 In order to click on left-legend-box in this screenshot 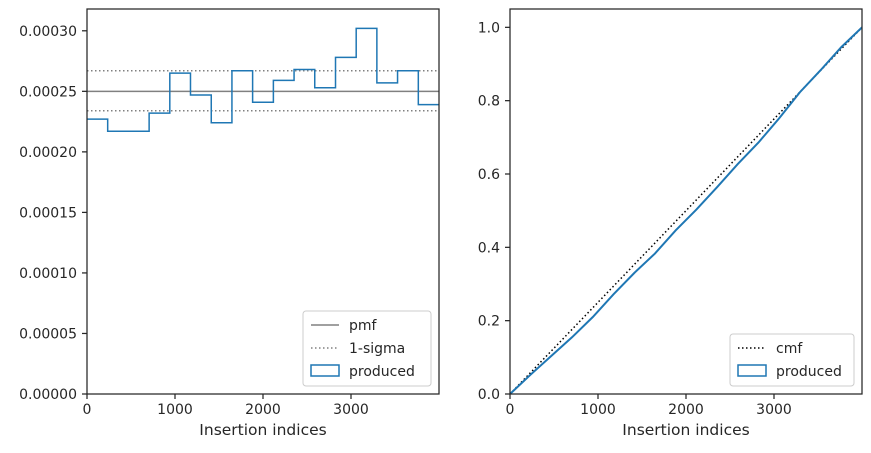, I will do `click(367, 348)`.